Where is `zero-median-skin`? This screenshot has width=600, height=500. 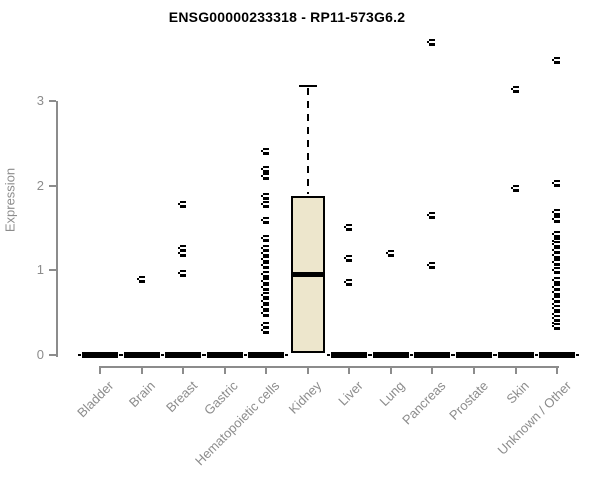 zero-median-skin is located at coordinates (515, 355).